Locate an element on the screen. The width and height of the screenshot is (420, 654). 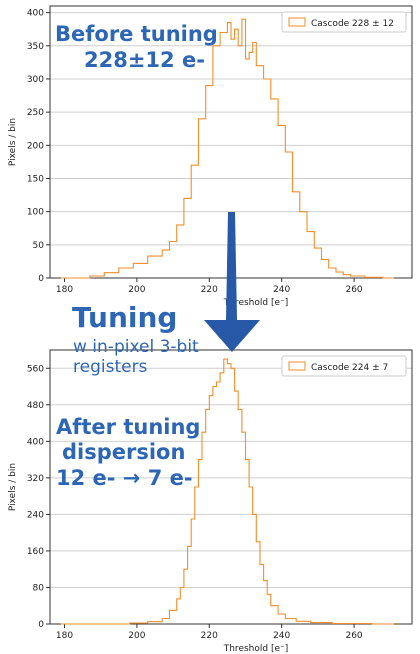
before-tuning-label: Before tuning is located at coordinates (136, 34).